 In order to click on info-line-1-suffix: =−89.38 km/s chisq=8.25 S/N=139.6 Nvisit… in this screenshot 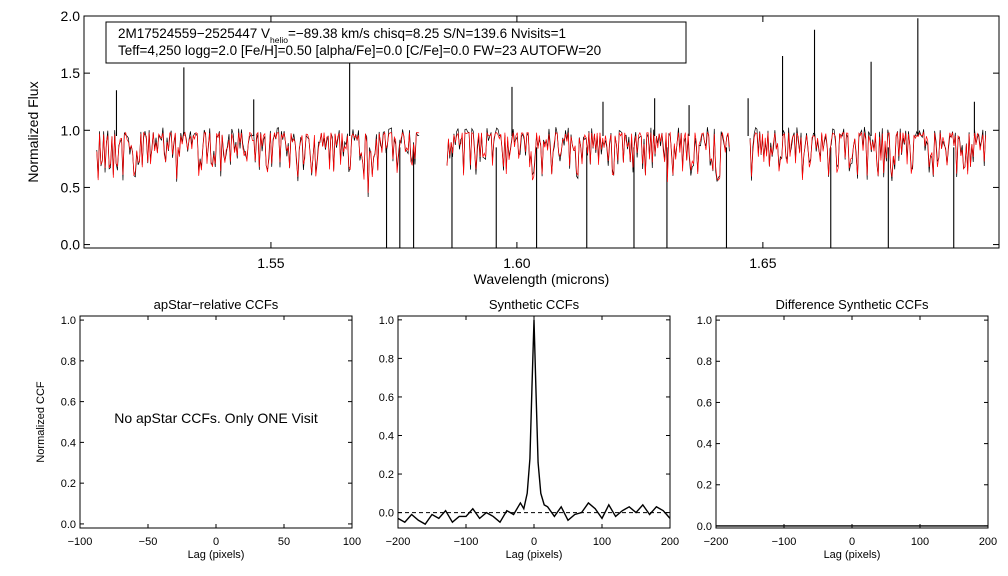, I will do `click(427, 33)`.